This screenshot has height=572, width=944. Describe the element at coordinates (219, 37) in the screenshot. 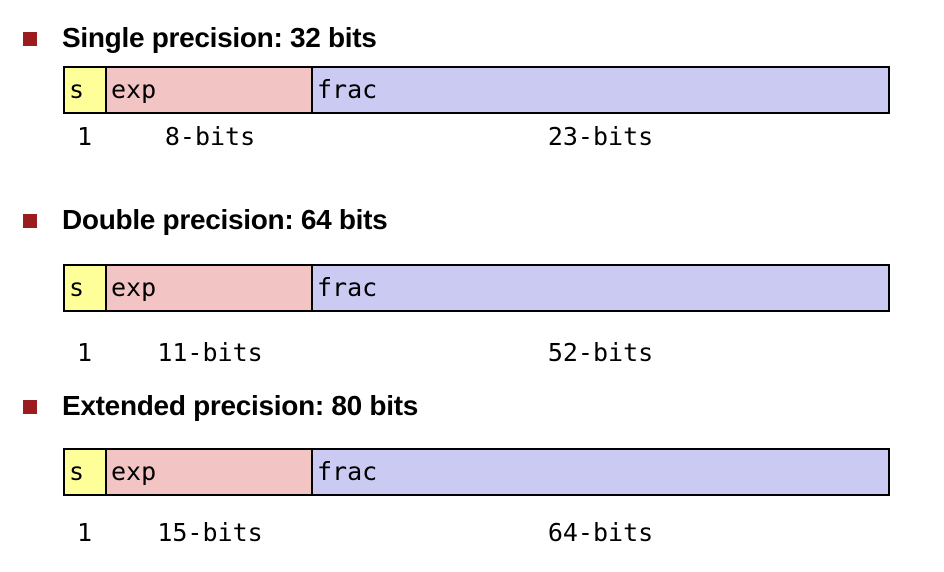

I see `single-precision-heading: Single precision: 32 bits` at that location.